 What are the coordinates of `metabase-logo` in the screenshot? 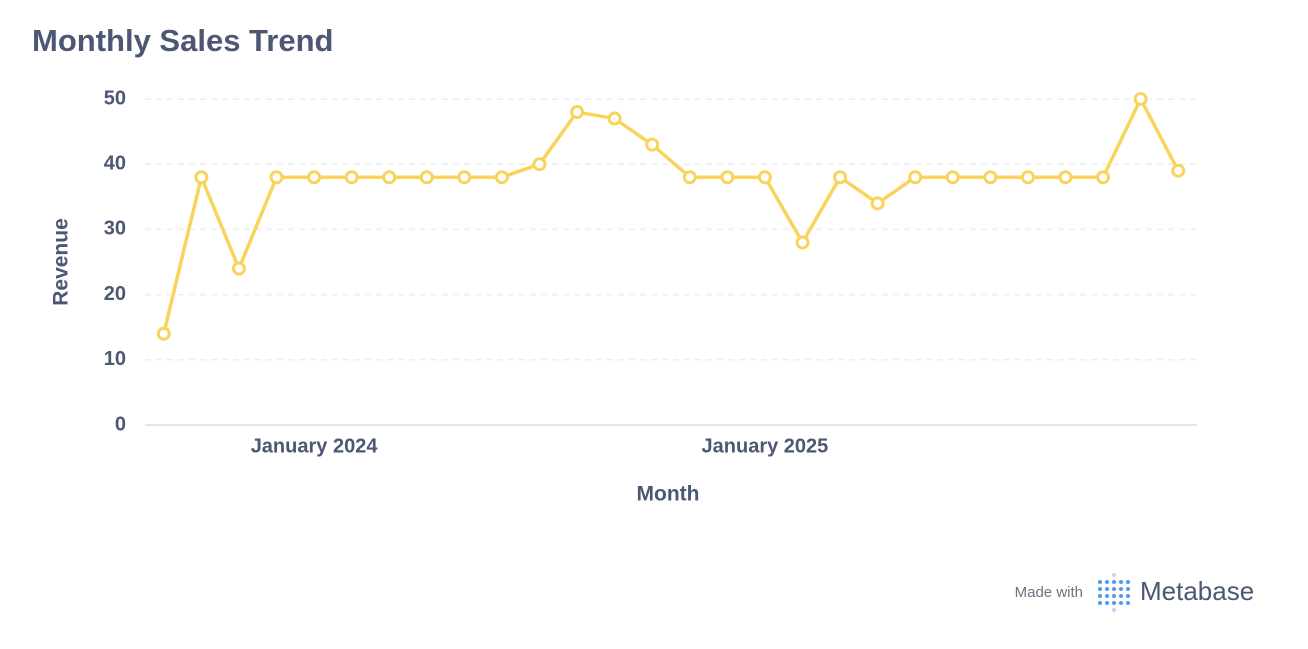 It's located at (1114, 592).